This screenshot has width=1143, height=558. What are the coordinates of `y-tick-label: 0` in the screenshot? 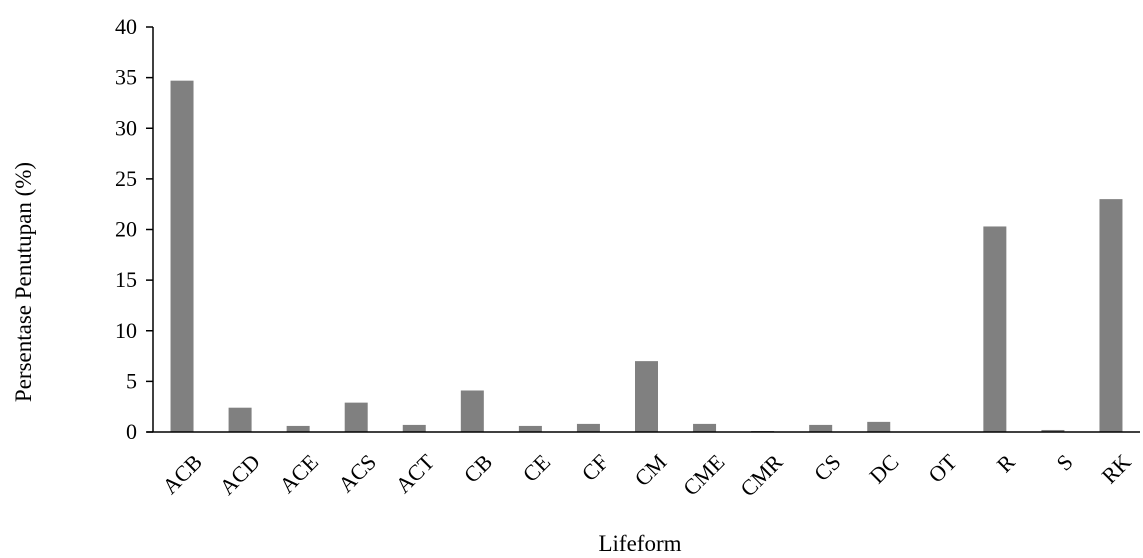 It's located at (131, 431).